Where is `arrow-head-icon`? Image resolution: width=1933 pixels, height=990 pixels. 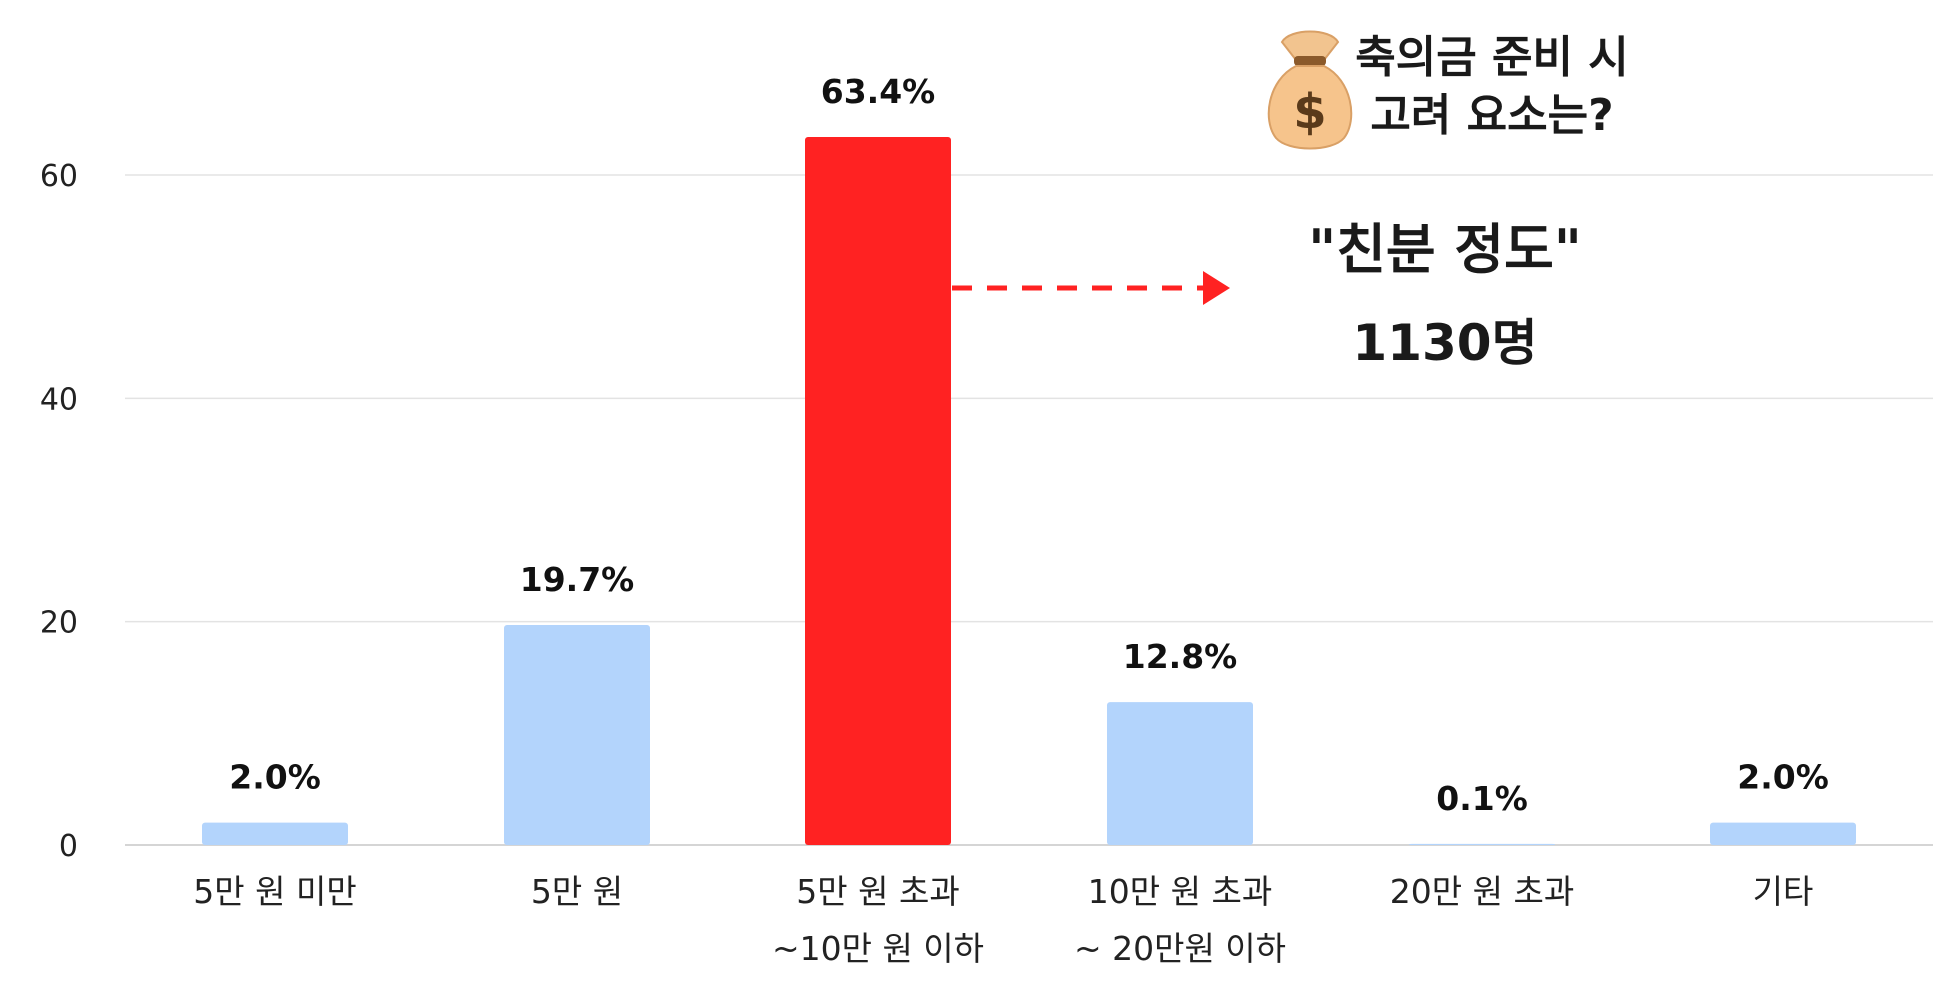 arrow-head-icon is located at coordinates (1216, 288).